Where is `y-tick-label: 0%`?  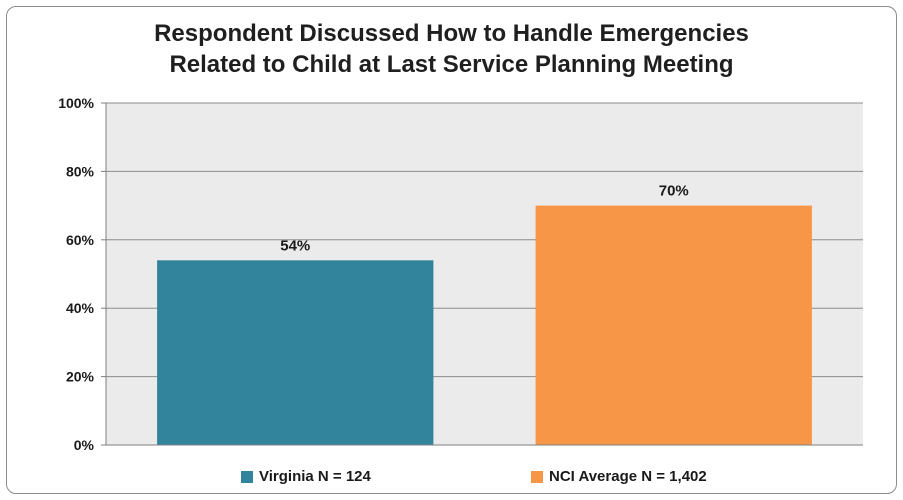 y-tick-label: 0% is located at coordinates (84, 445).